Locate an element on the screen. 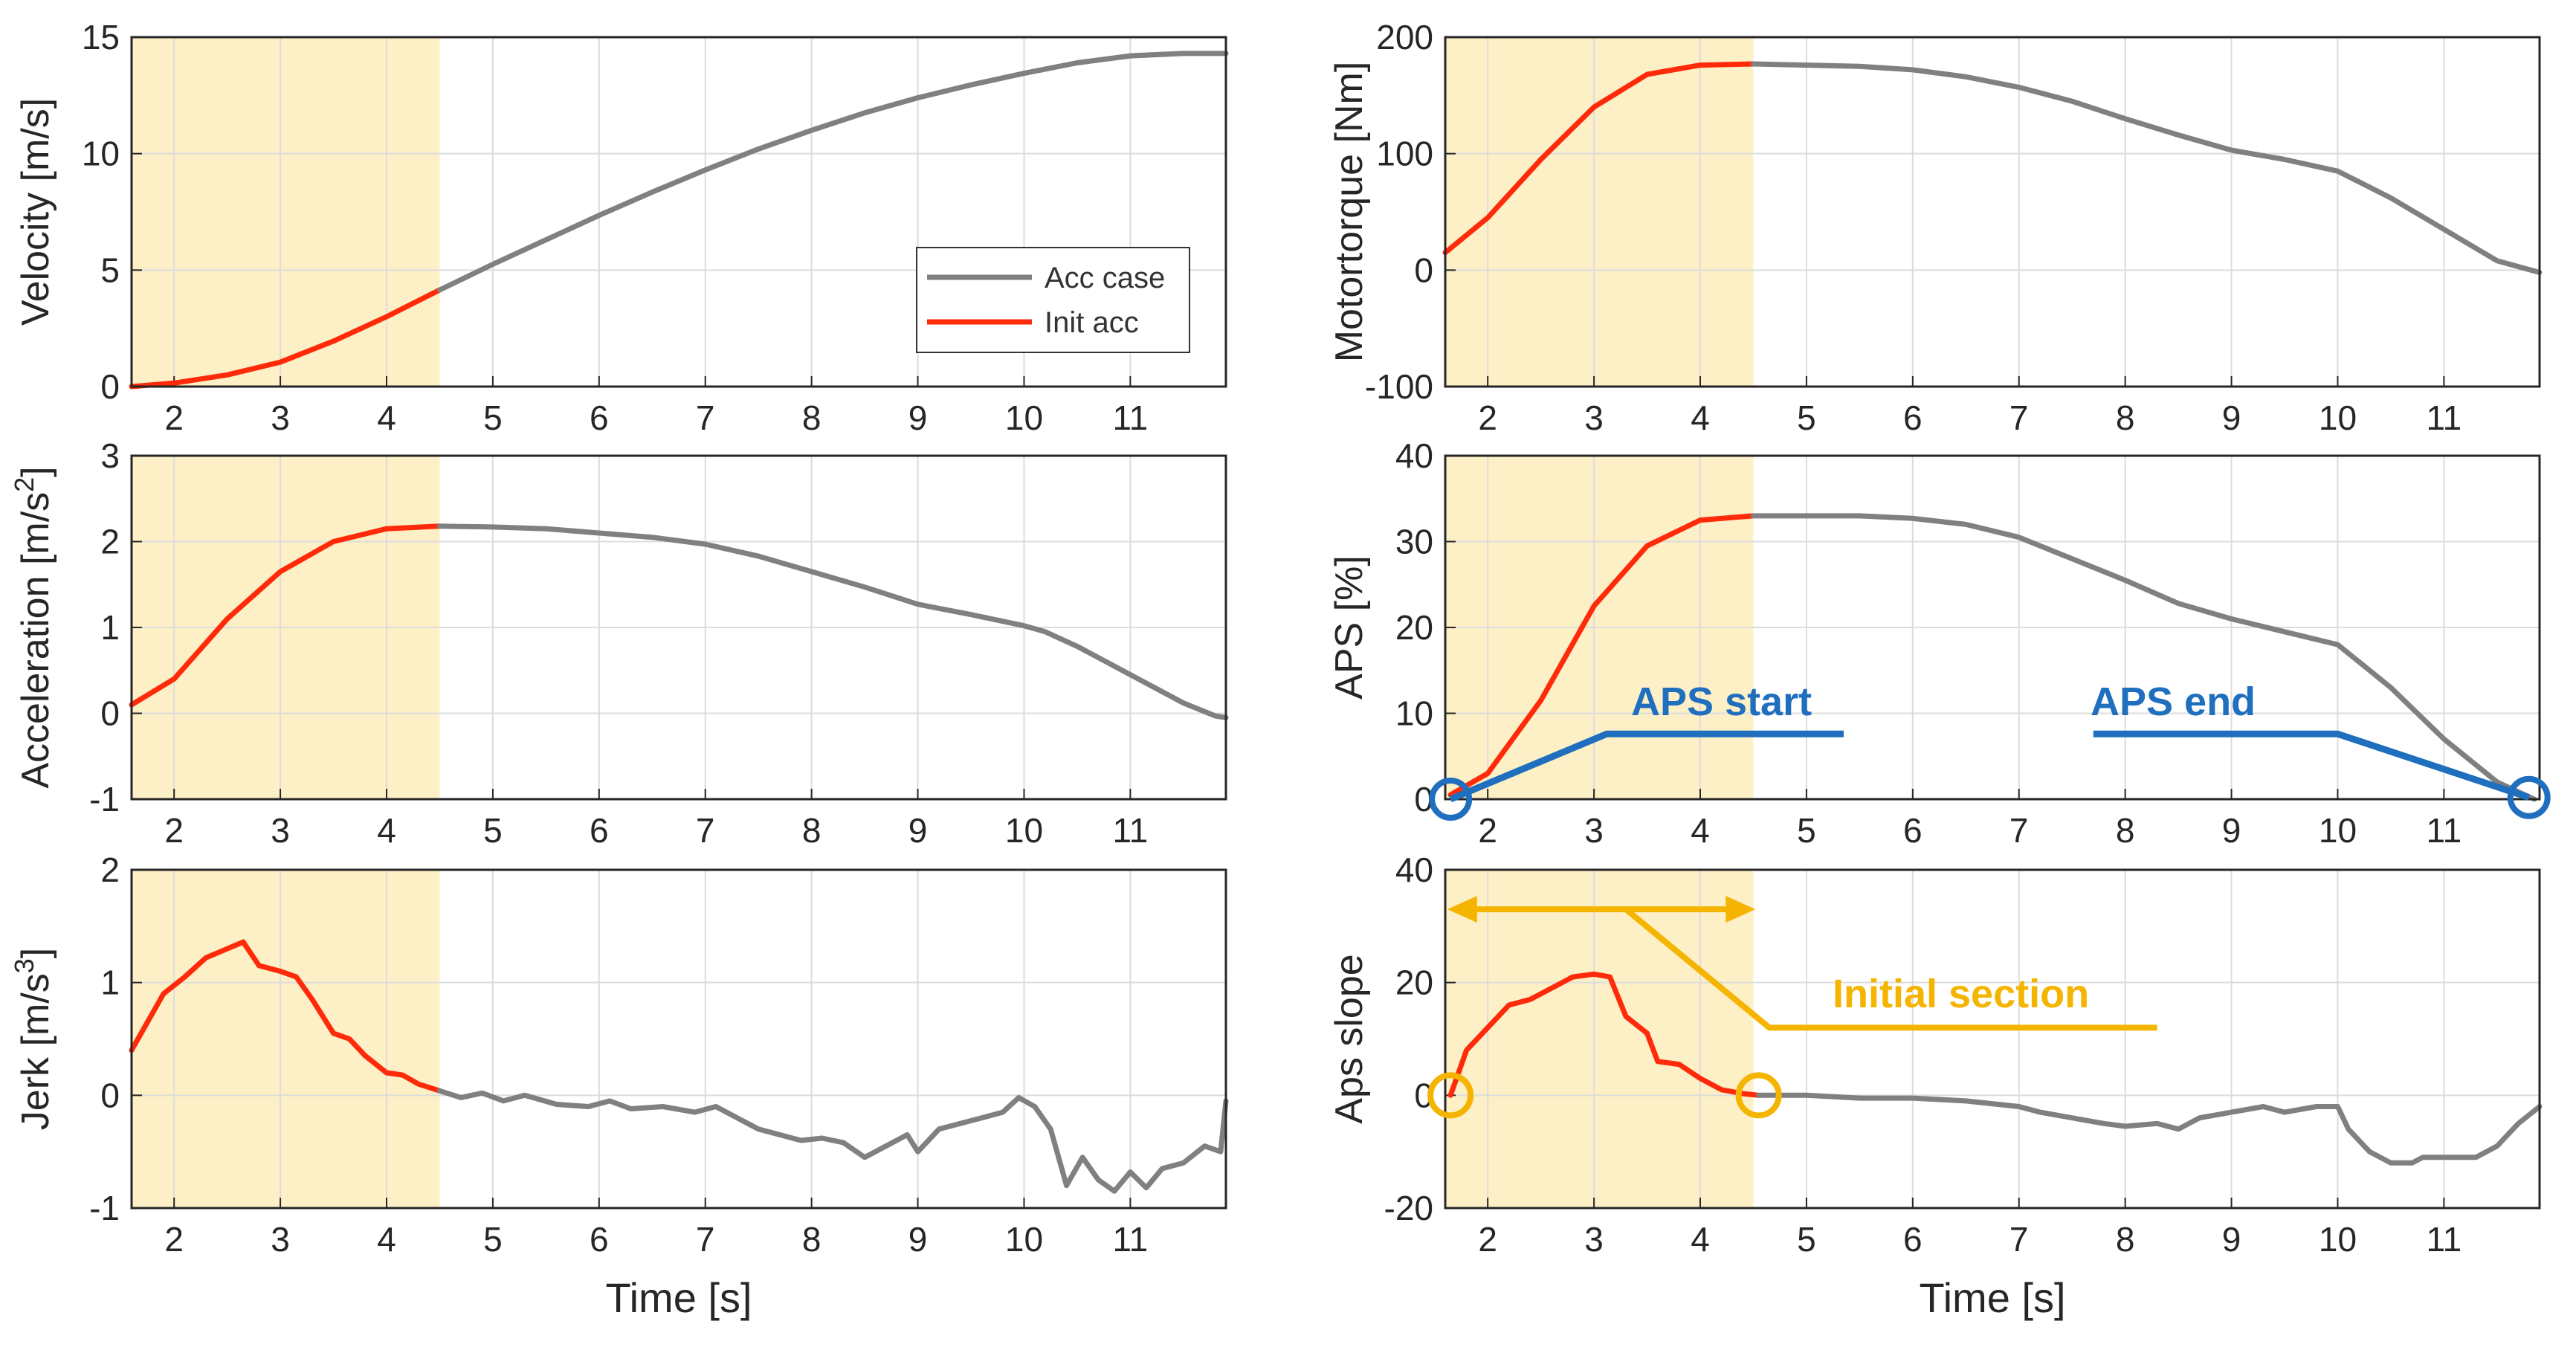  velocity-xtick-label: 2 is located at coordinates (174, 418).